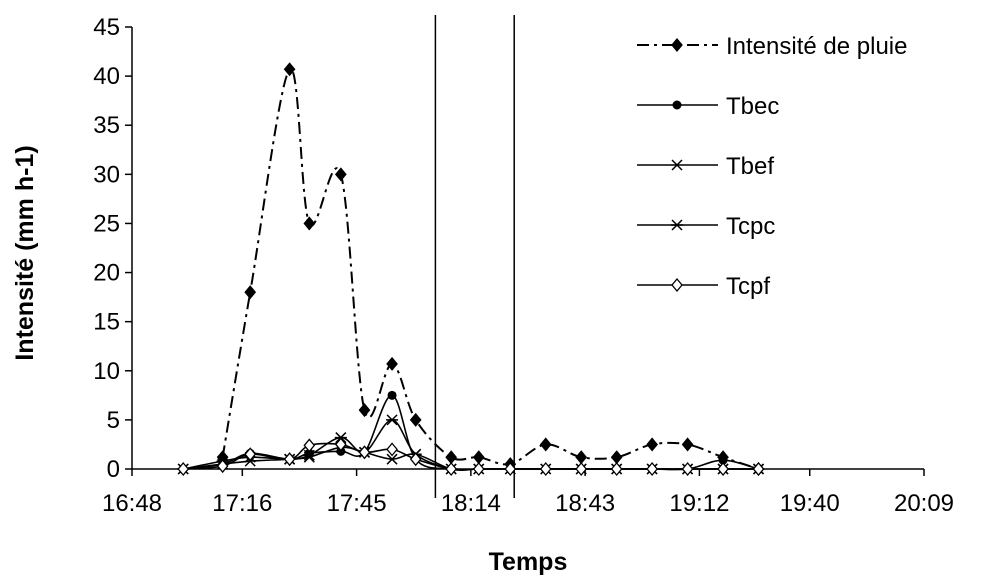  I want to click on legend-marker-tbec, so click(677, 105).